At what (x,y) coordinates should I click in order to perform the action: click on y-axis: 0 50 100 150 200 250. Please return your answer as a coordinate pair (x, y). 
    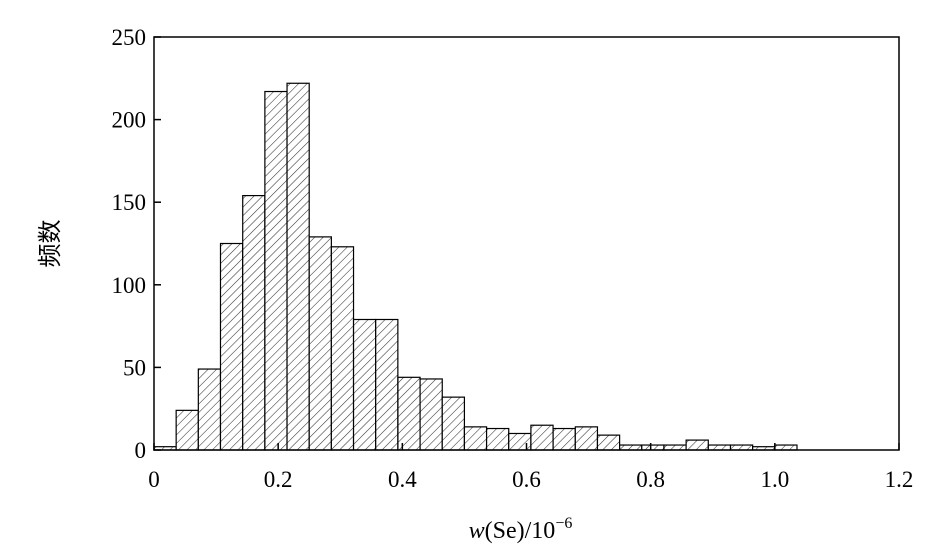
    Looking at the image, I should click on (136, 244).